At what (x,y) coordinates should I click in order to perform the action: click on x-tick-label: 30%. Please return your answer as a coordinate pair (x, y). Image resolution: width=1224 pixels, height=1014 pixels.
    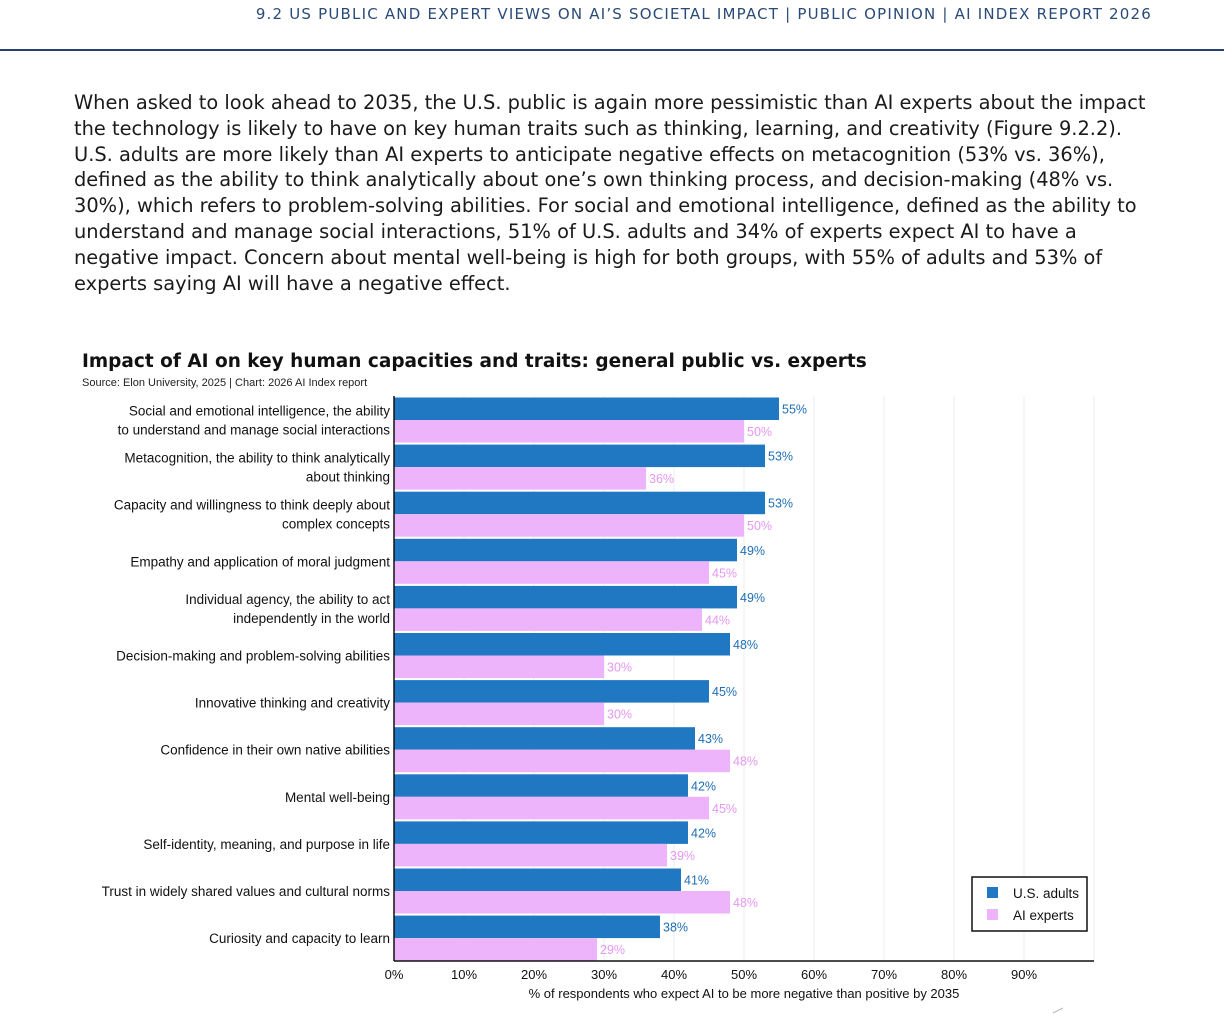
    Looking at the image, I should click on (604, 974).